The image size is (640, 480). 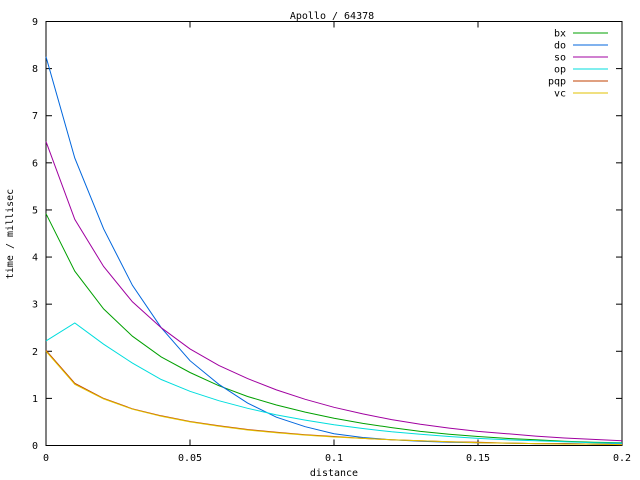 What do you see at coordinates (560, 94) in the screenshot?
I see `legend-label-vc: vc` at bounding box center [560, 94].